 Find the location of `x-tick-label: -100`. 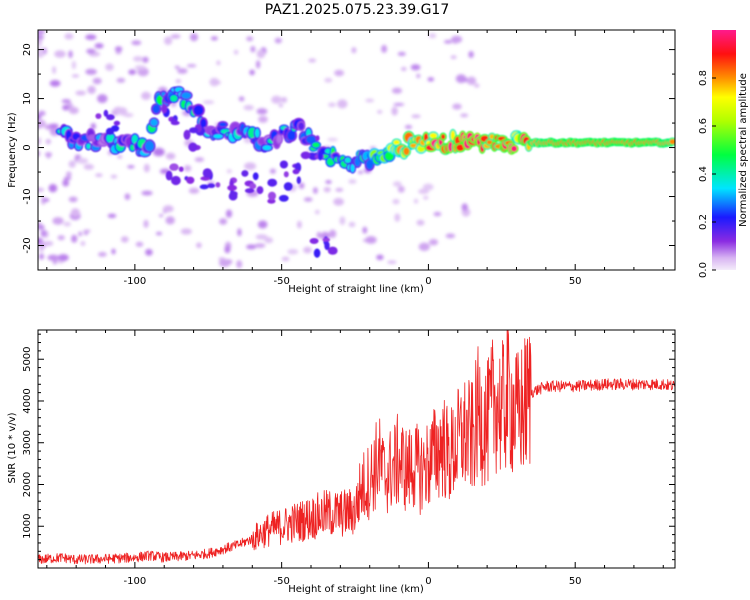

x-tick-label: -100 is located at coordinates (135, 581).